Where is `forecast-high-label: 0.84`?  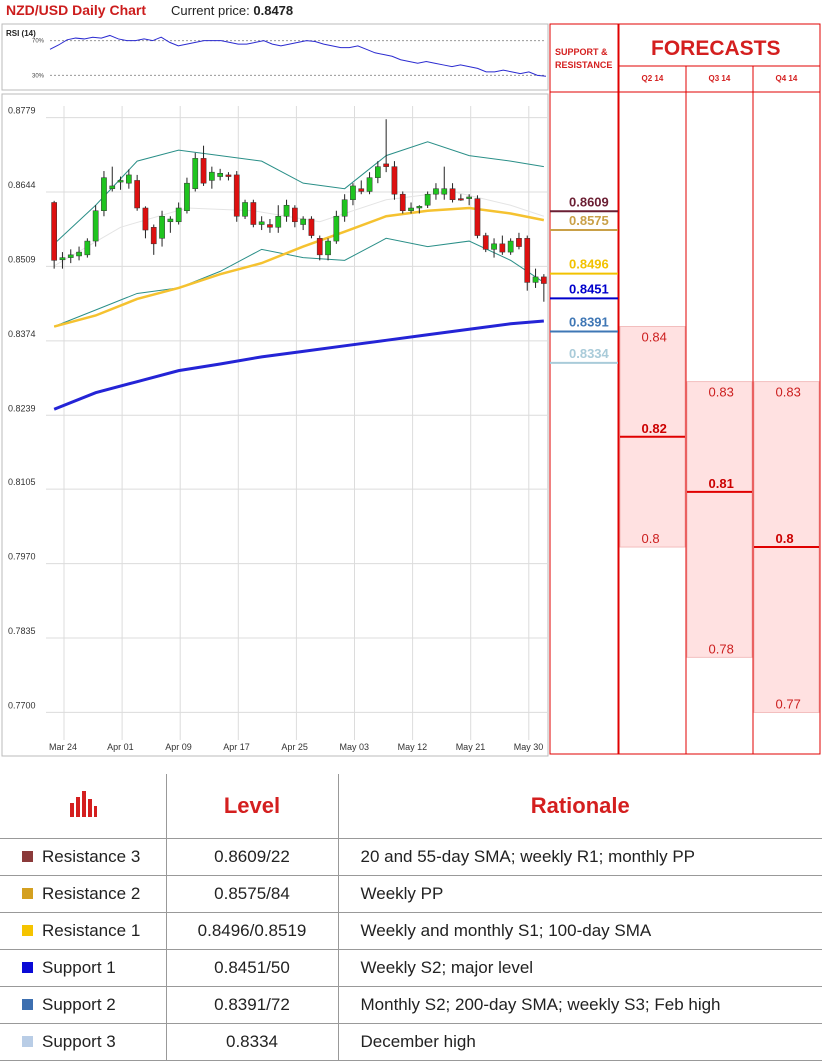
forecast-high-label: 0.84 is located at coordinates (654, 337).